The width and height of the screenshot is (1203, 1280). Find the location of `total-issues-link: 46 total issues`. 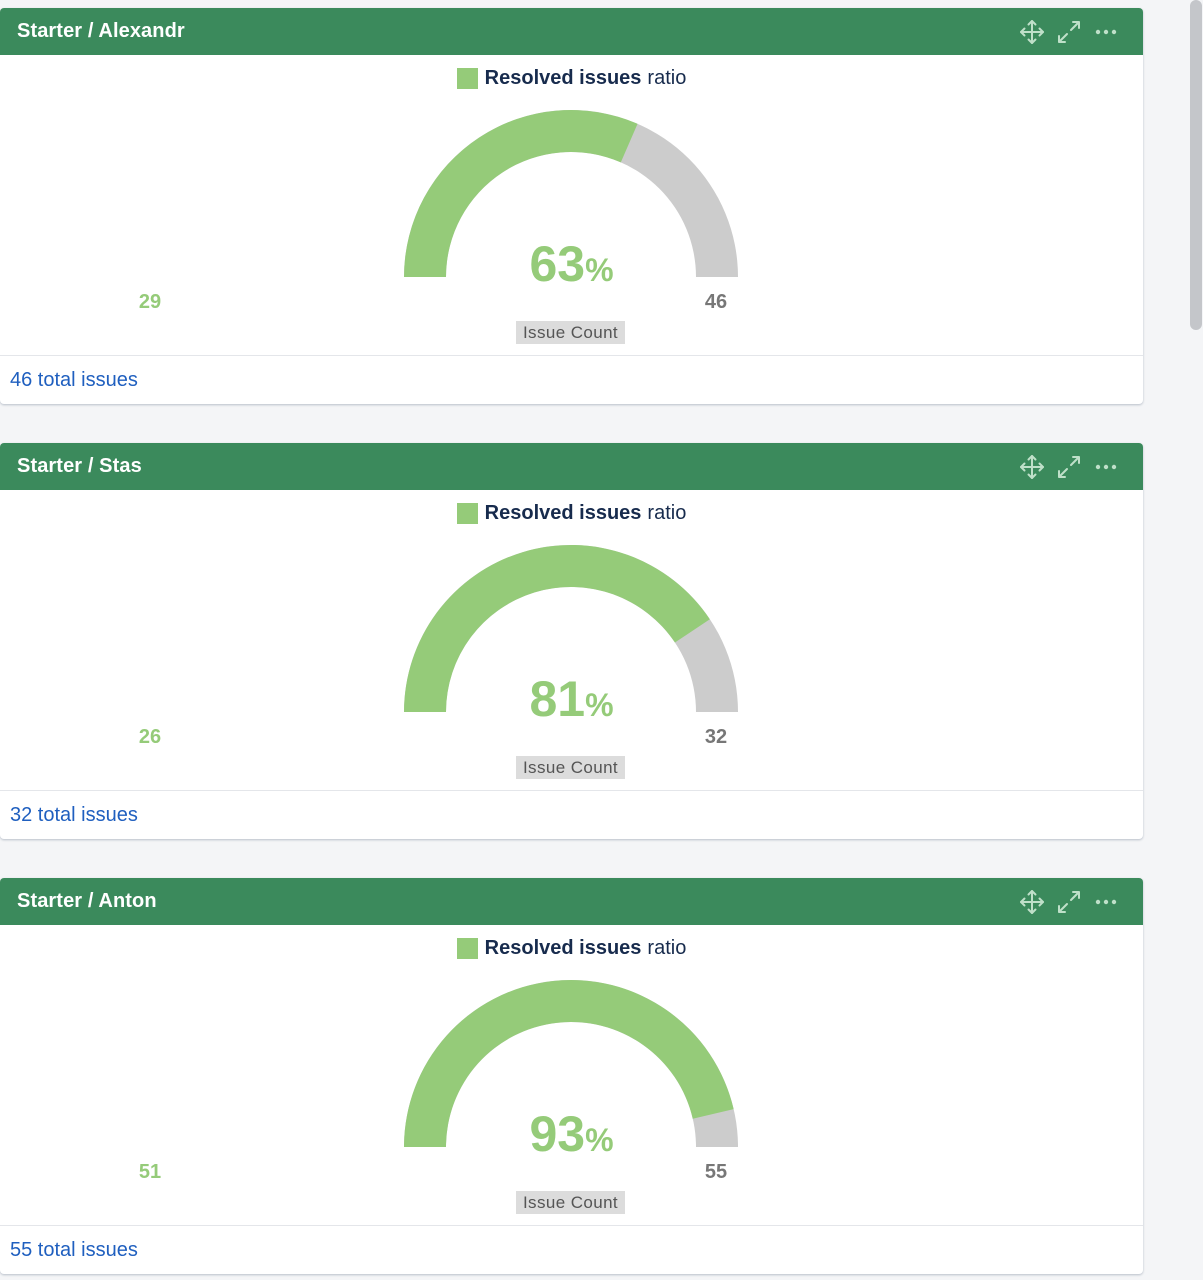

total-issues-link: 46 total issues is located at coordinates (74, 380).